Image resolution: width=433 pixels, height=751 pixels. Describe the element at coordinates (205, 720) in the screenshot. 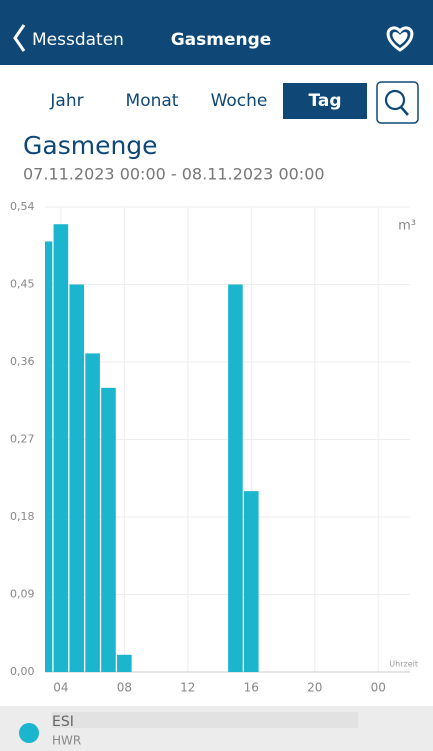

I see `legend-highlight` at that location.